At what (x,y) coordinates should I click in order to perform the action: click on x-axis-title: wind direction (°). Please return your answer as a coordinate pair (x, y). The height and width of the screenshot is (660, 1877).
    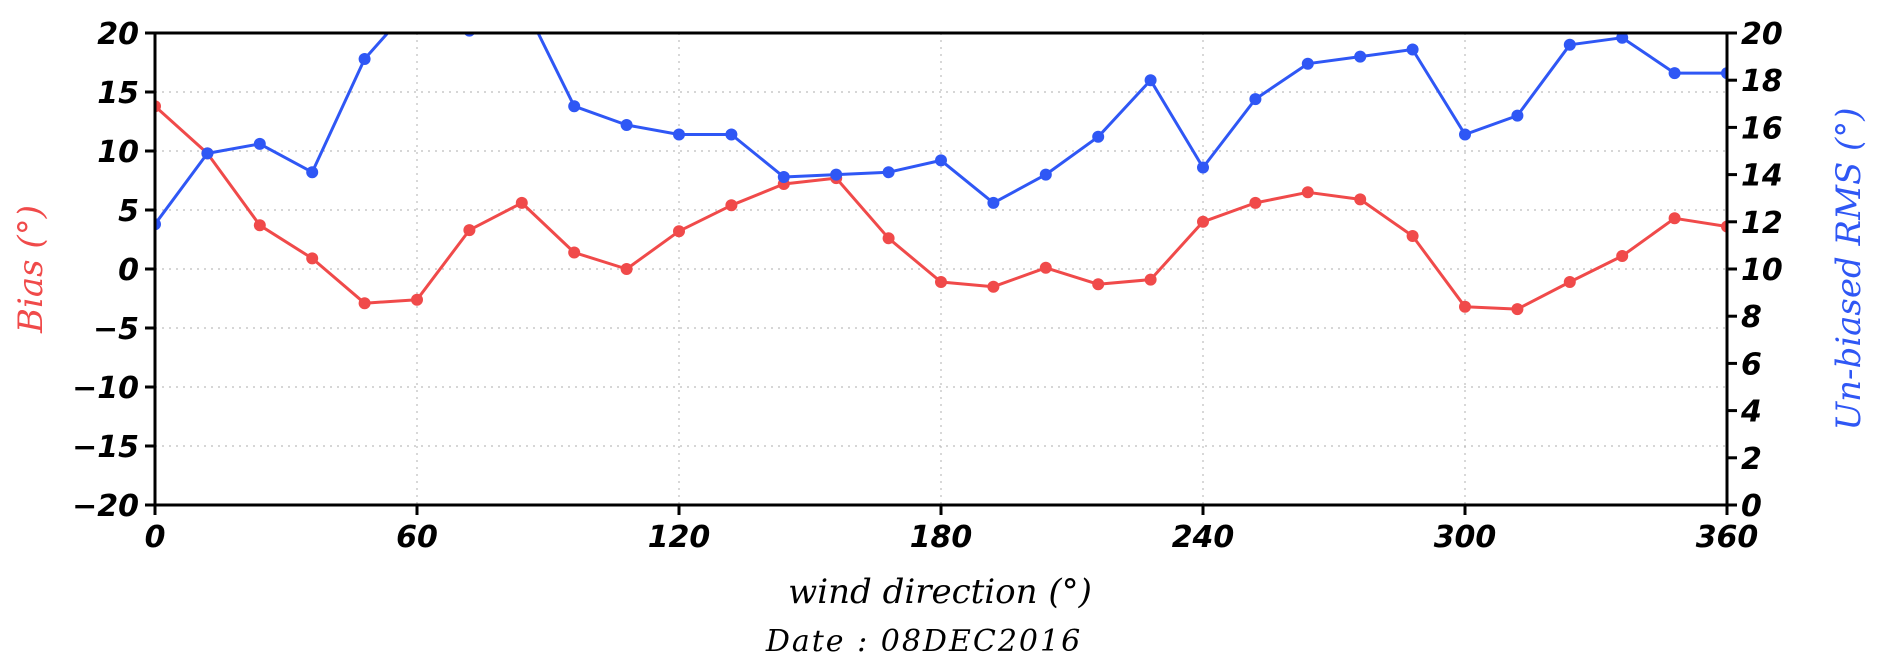
    Looking at the image, I should click on (940, 592).